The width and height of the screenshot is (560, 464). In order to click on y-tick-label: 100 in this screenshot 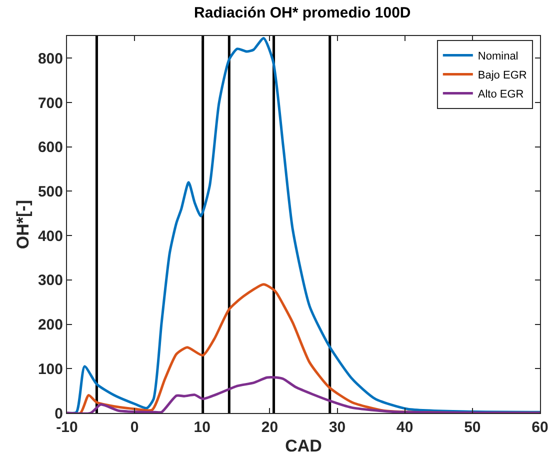, I will do `click(50, 369)`.